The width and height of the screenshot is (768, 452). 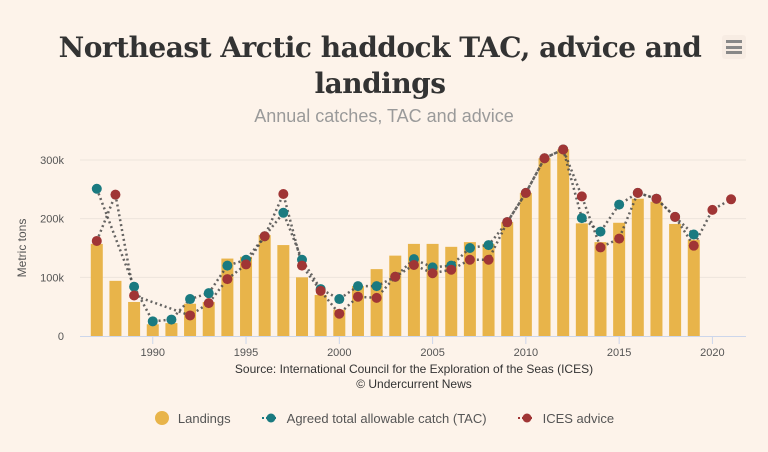 What do you see at coordinates (52, 278) in the screenshot?
I see `y-tick-label: 100k` at bounding box center [52, 278].